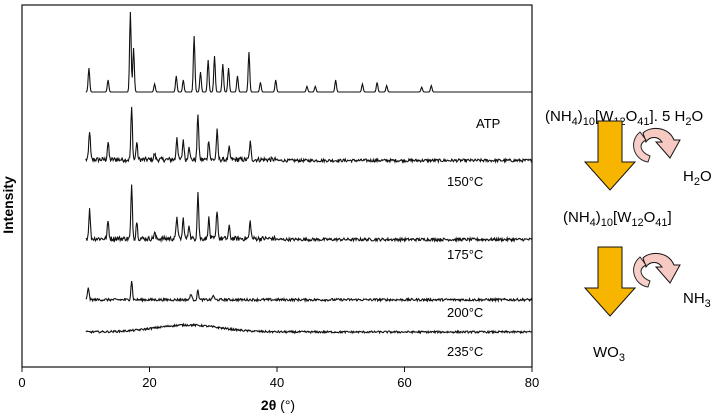  I want to click on trace-labels: ATP 150°C 175°C 200°C 235°C, so click(473, 237).